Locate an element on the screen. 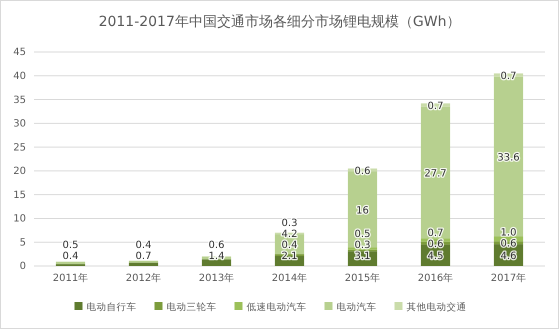 This screenshot has height=329, width=559. y-tick-label: 15 is located at coordinates (19, 195).